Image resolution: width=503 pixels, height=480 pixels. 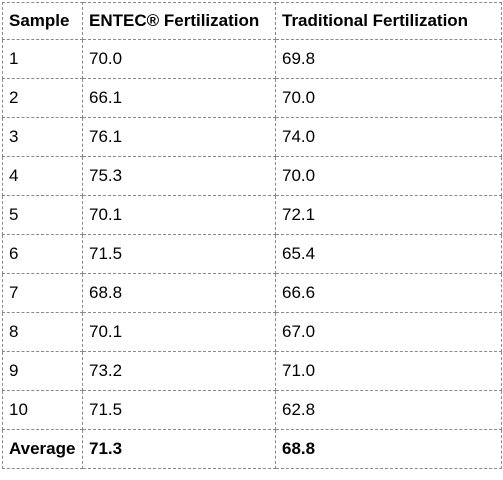 What do you see at coordinates (179, 449) in the screenshot?
I see `entec-average-cell: 71.3` at bounding box center [179, 449].